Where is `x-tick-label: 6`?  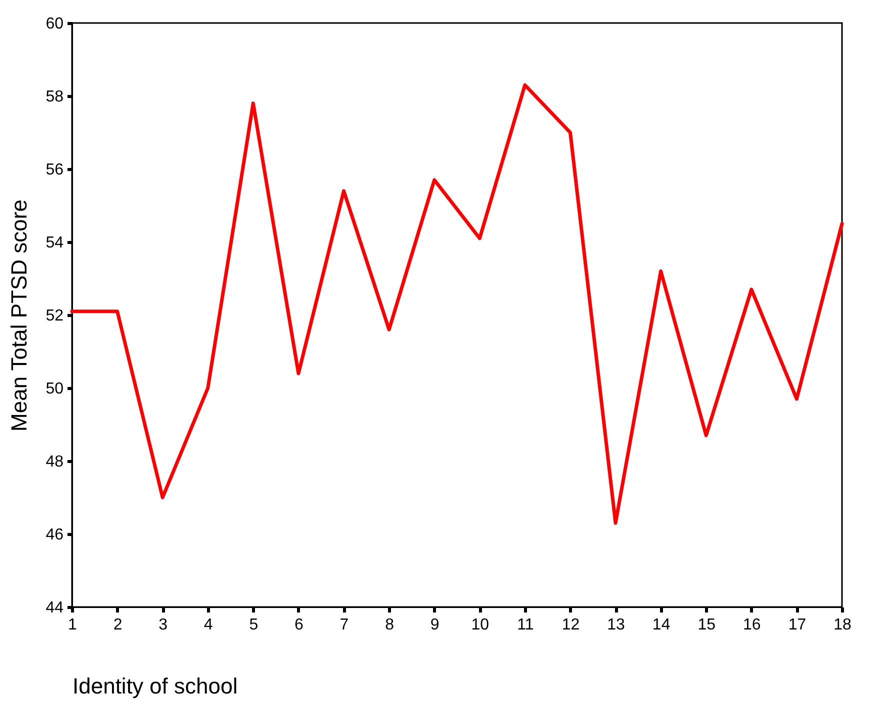 x-tick-label: 6 is located at coordinates (299, 625).